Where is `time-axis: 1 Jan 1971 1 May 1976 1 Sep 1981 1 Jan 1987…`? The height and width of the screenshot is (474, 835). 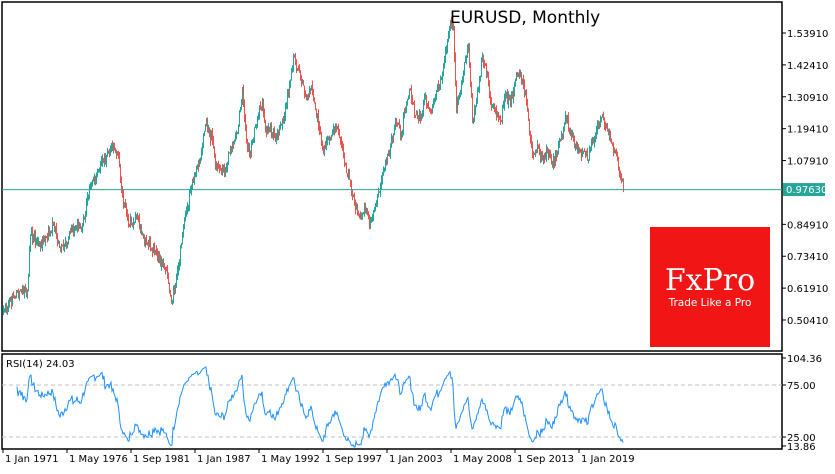
time-axis: 1 Jan 1971 1 May 1976 1 Sep 1981 1 Jan 1987… is located at coordinates (318, 457).